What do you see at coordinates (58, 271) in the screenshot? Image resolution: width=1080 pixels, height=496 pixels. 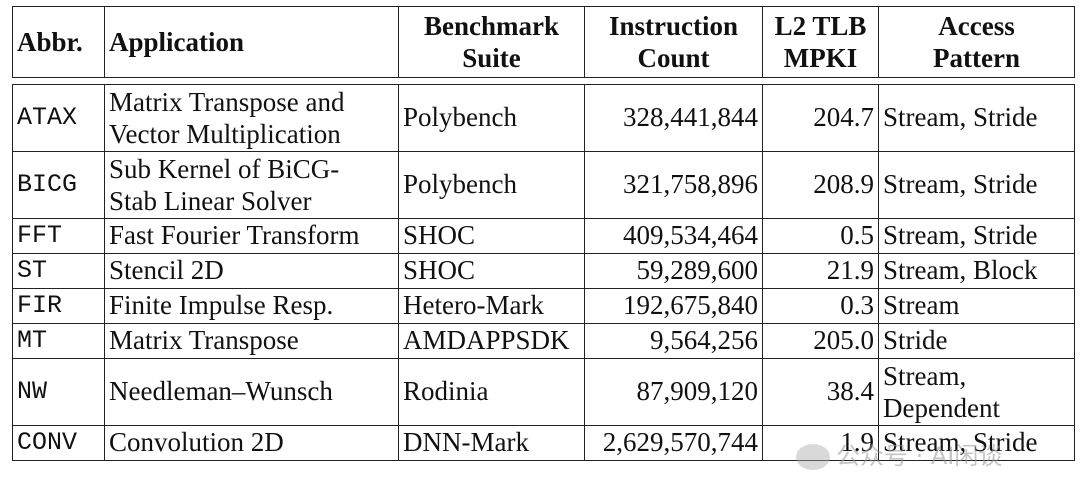 I see `cell-abbr: ST` at bounding box center [58, 271].